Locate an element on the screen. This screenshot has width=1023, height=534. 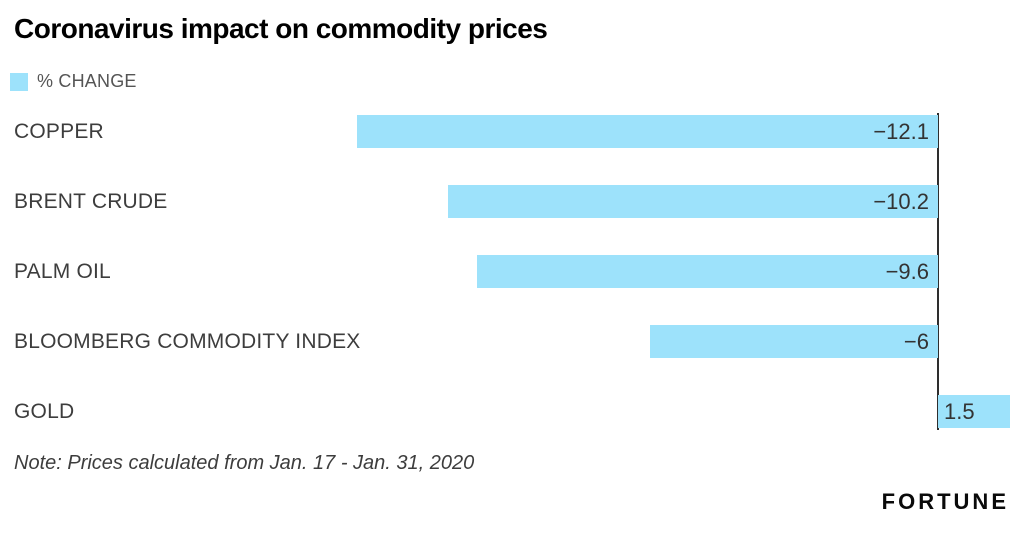
category-label: BLOOMBERG COMMODITY INDEX is located at coordinates (187, 341).